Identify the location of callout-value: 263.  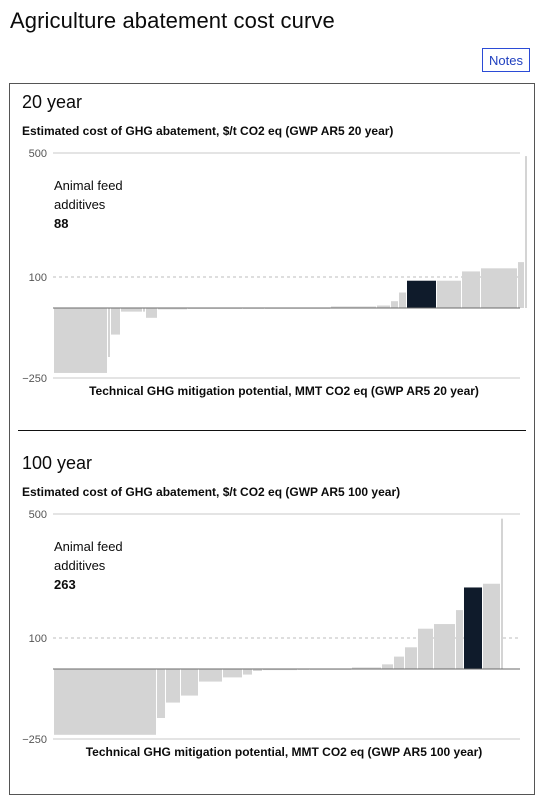
(65, 584).